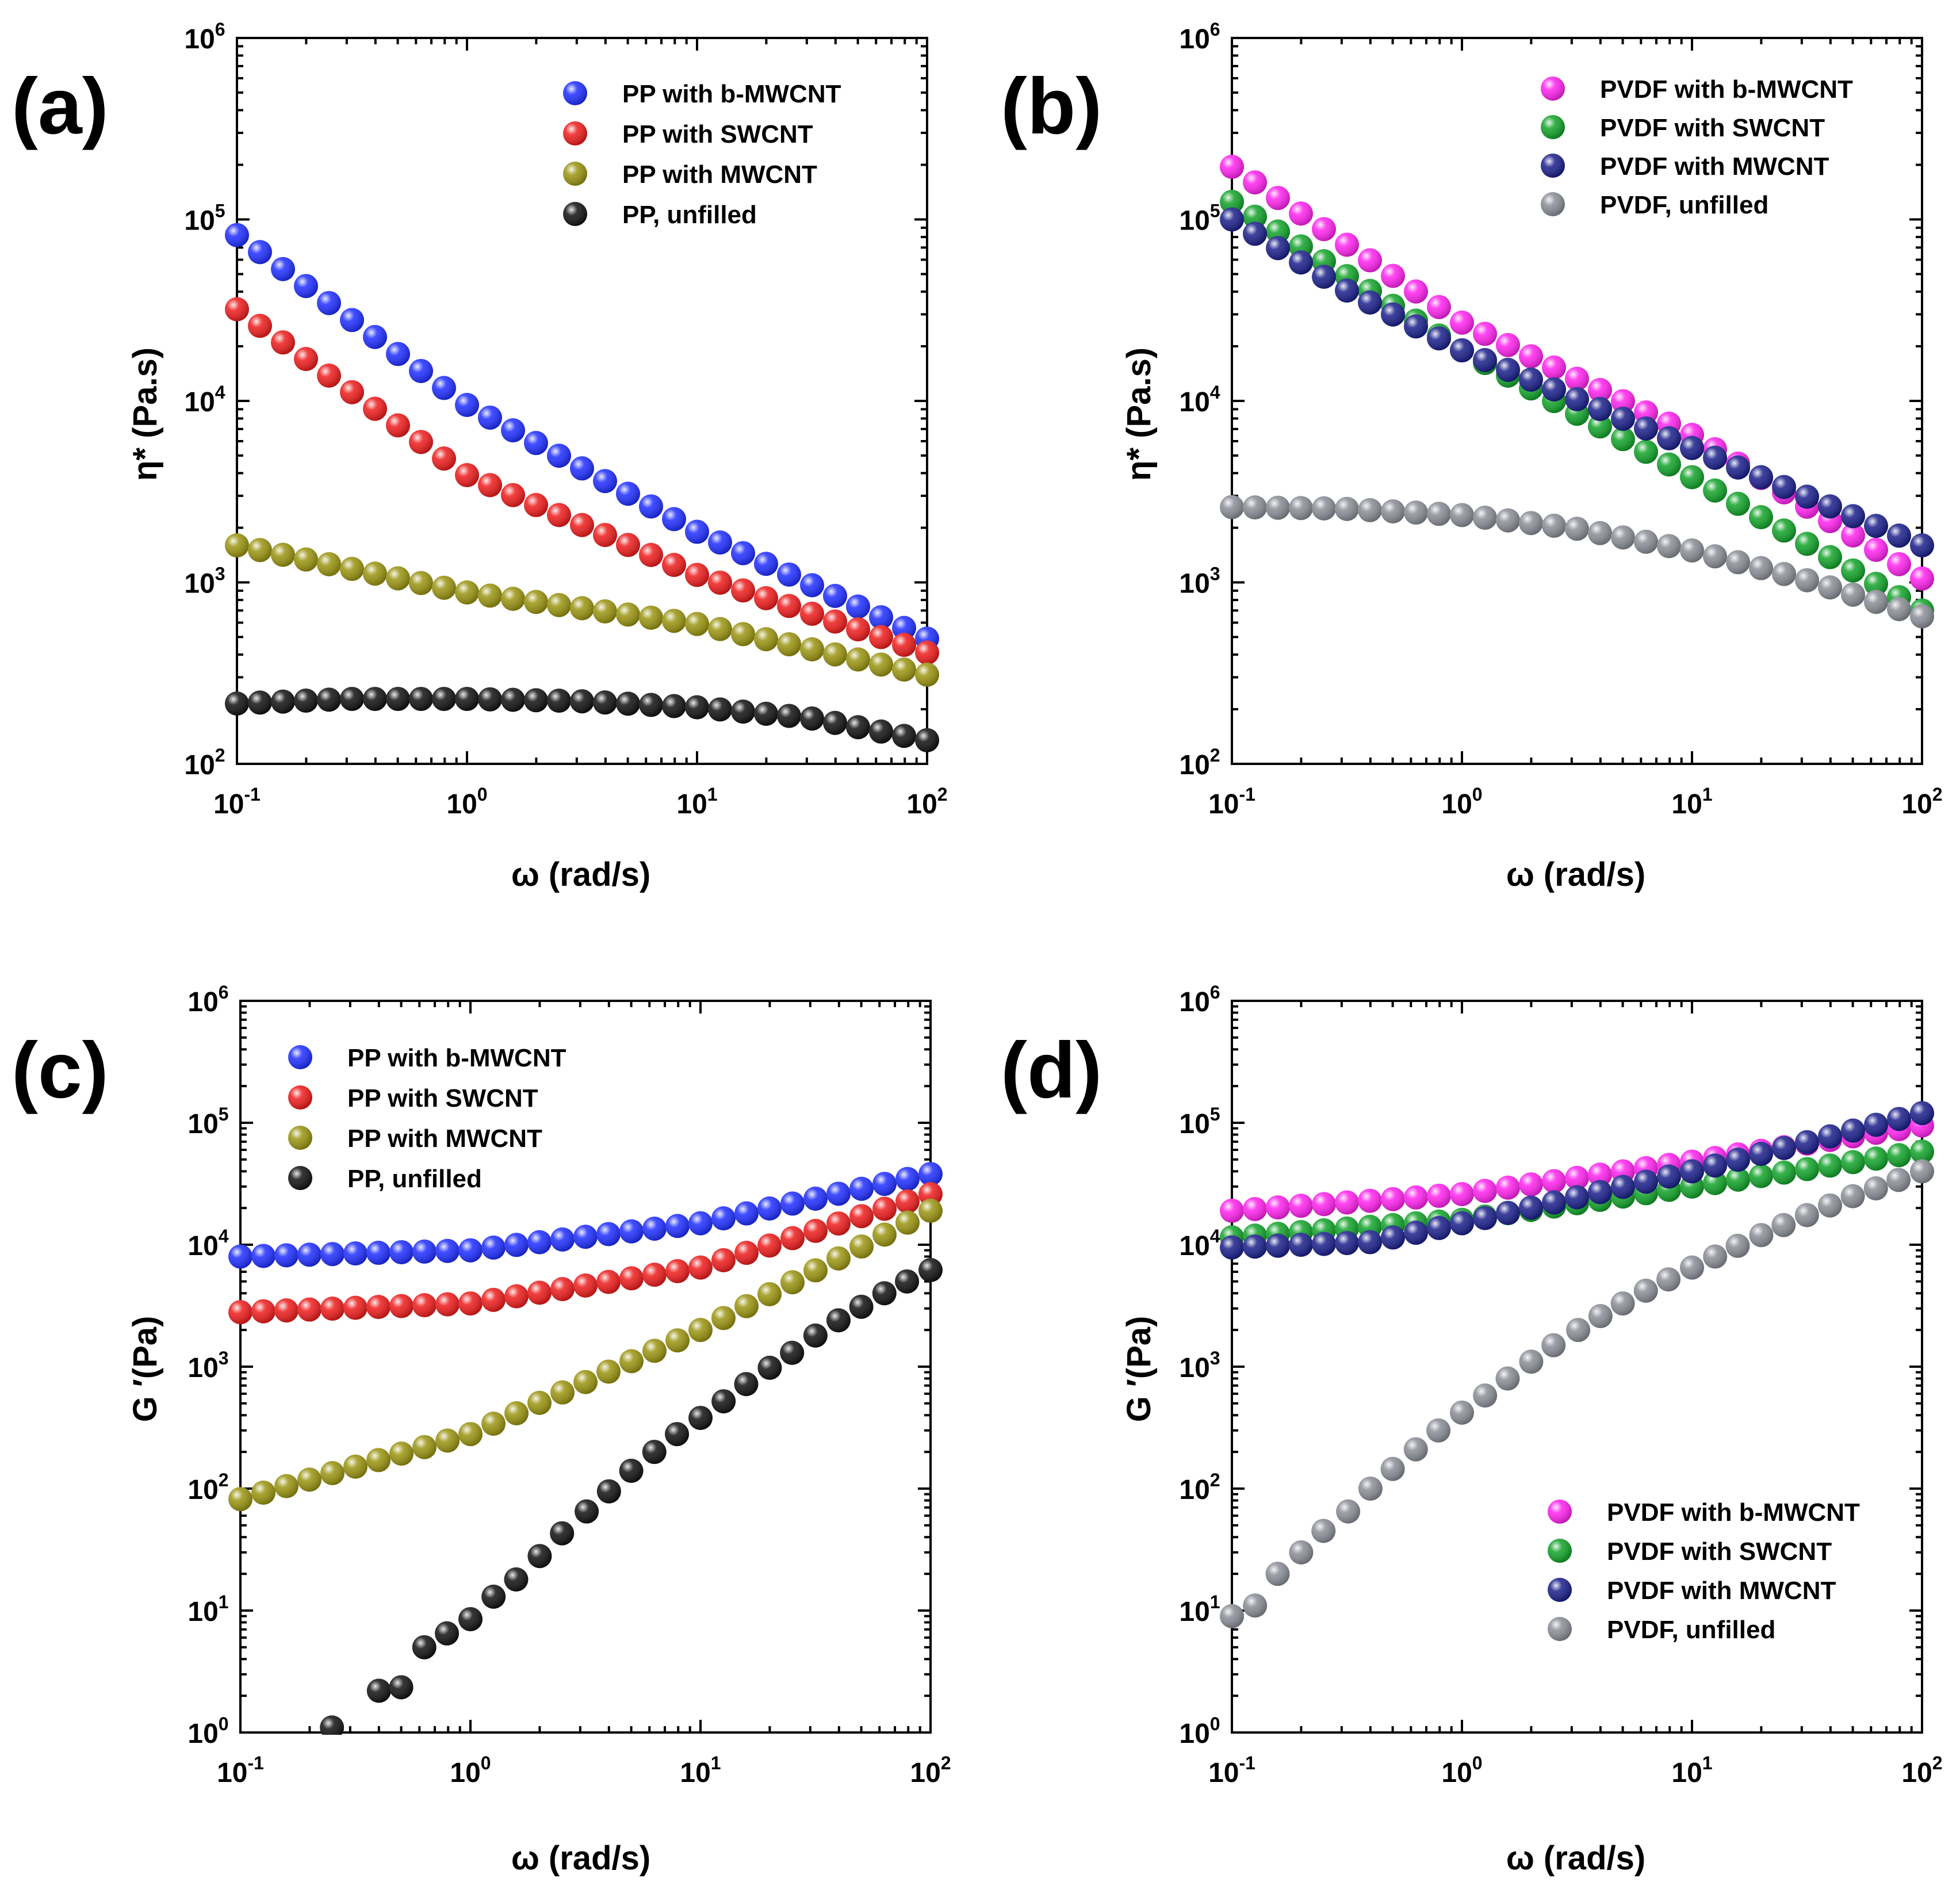 This screenshot has height=1897, width=1960. I want to click on legend-item: PVDF, unfilled, so click(1654, 205).